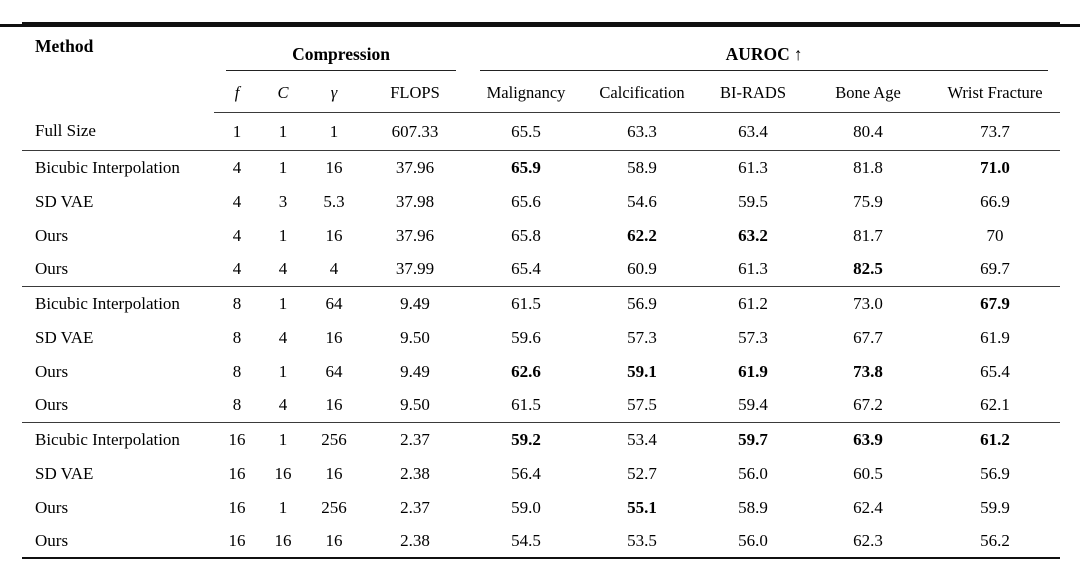 The image size is (1080, 577). I want to click on value-cell: 56.2, so click(995, 540).